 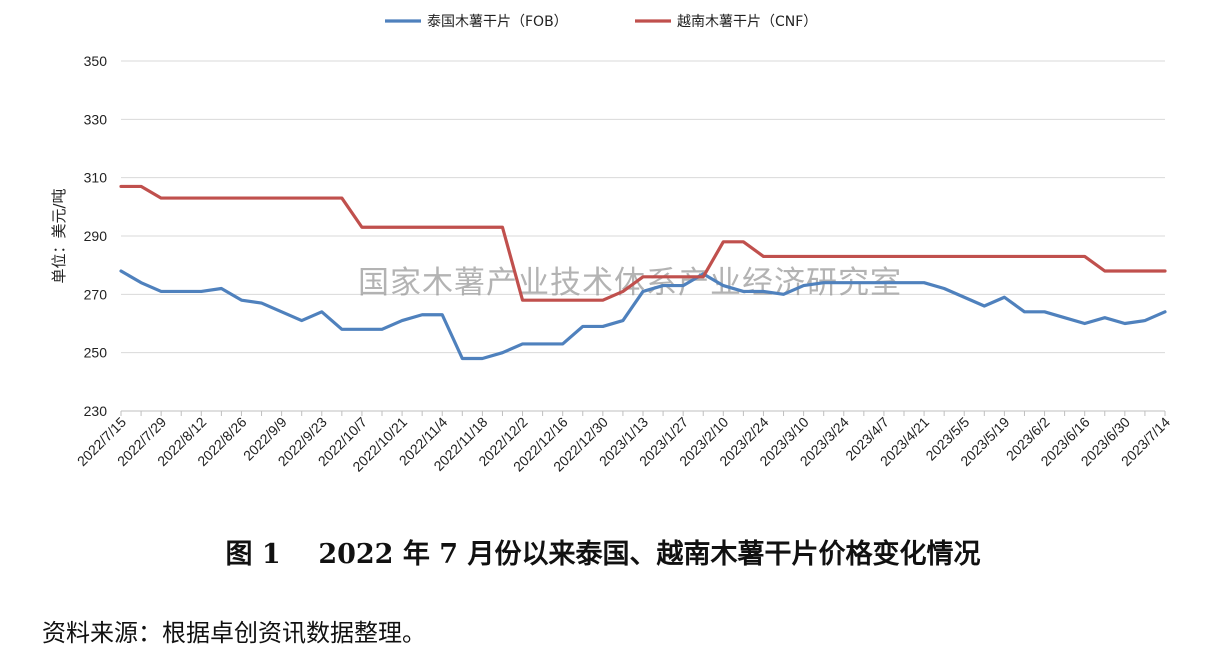 What do you see at coordinates (96, 411) in the screenshot?
I see `y-tick-label: 230` at bounding box center [96, 411].